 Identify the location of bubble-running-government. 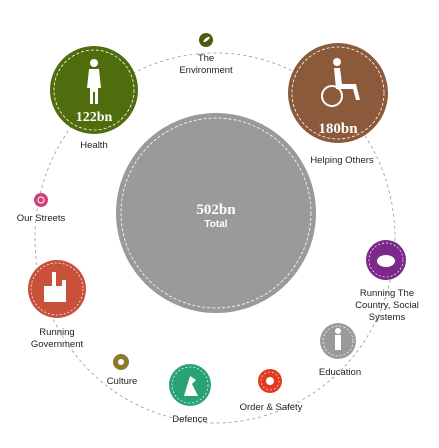
(57, 289).